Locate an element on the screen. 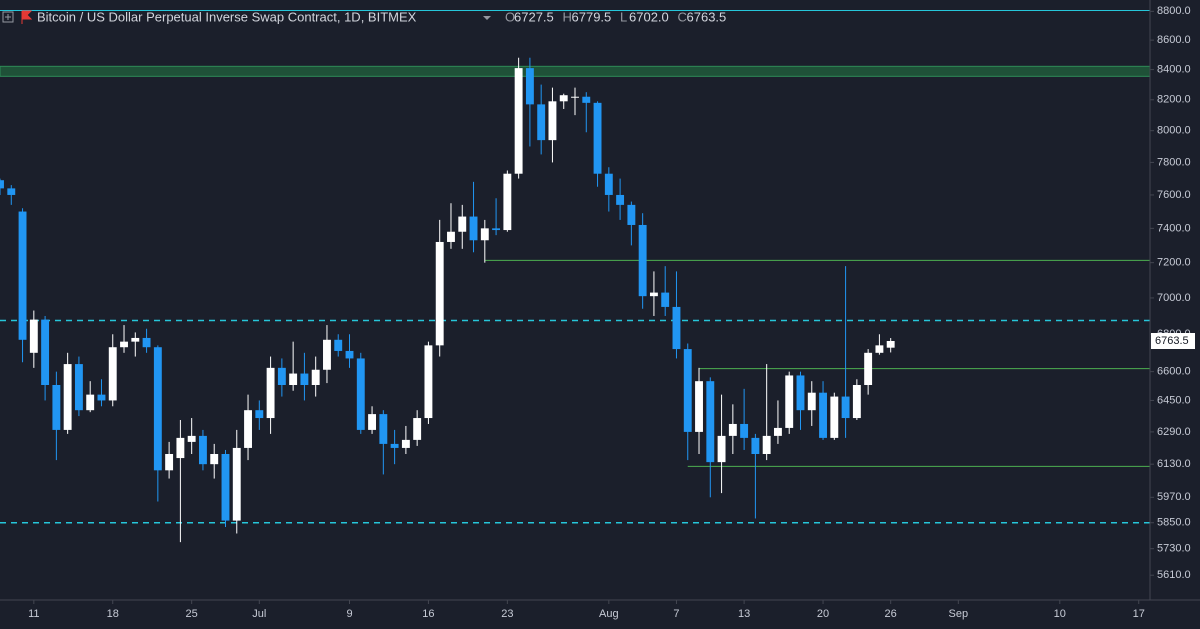 This screenshot has width=1200, height=629. y-tick-label: 7400.0 is located at coordinates (1174, 228).